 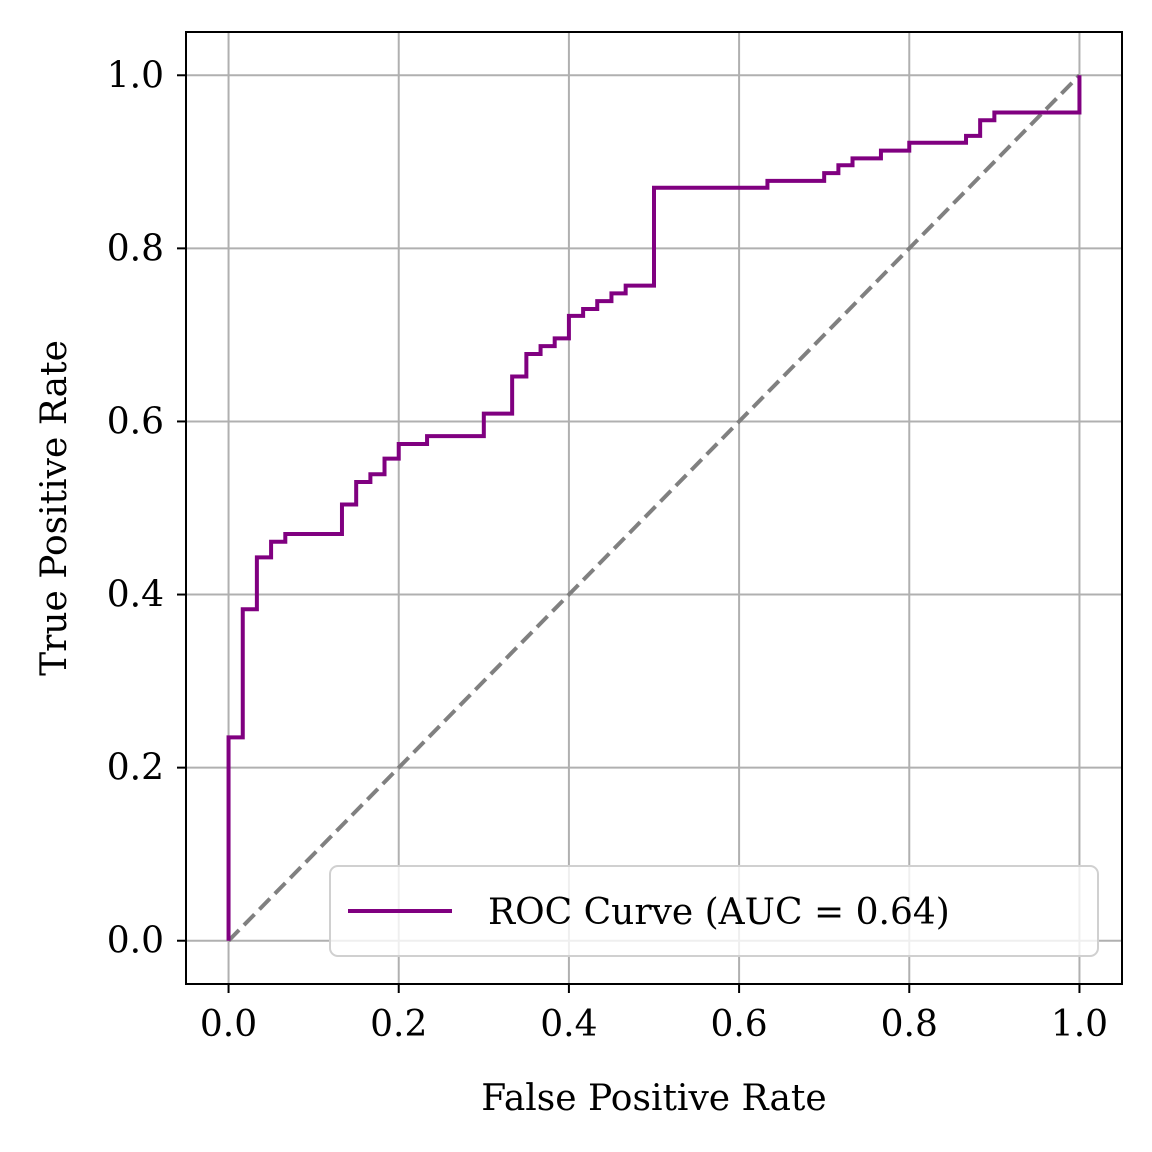 I want to click on legend-box, so click(x=714, y=911).